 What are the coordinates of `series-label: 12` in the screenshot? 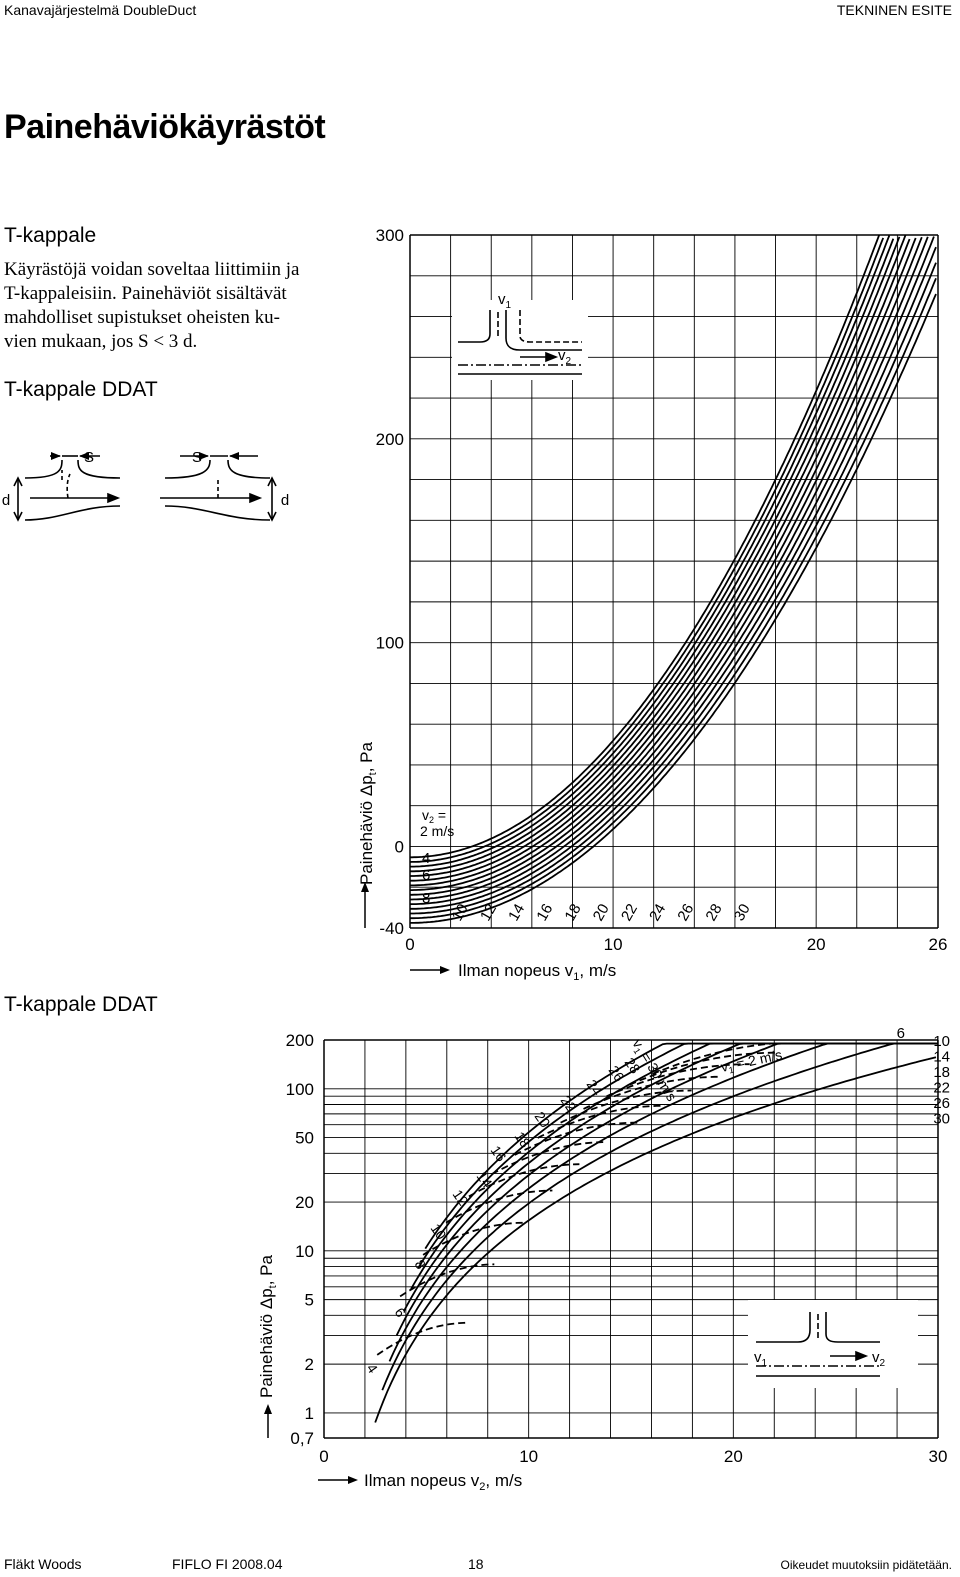 It's located at (488, 912).